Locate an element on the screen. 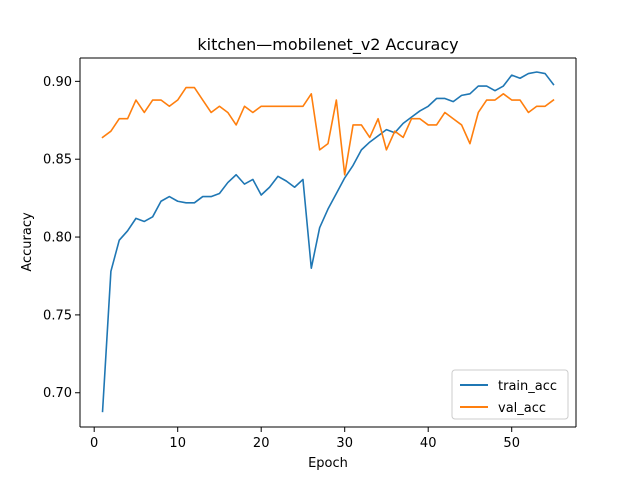 Image resolution: width=640 pixels, height=480 pixels. y-tick-label: 0.80 is located at coordinates (57, 238).